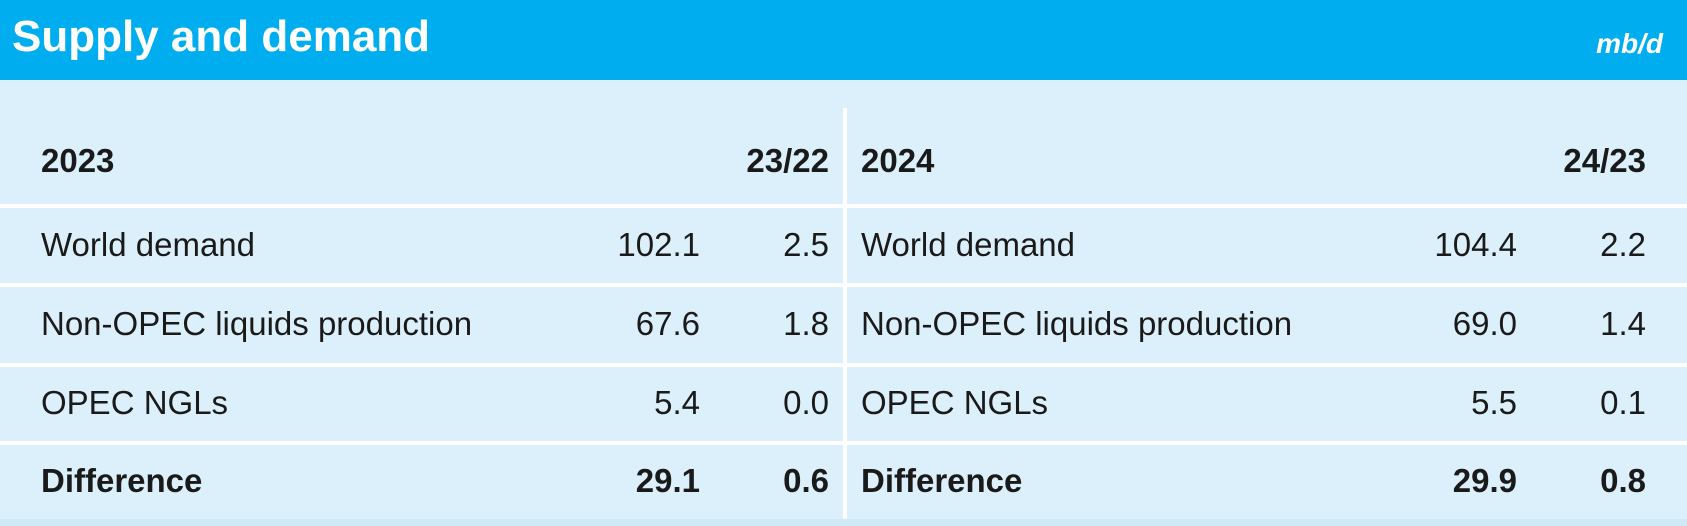 The width and height of the screenshot is (1687, 526). What do you see at coordinates (1623, 244) in the screenshot?
I see `change: 2.2` at bounding box center [1623, 244].